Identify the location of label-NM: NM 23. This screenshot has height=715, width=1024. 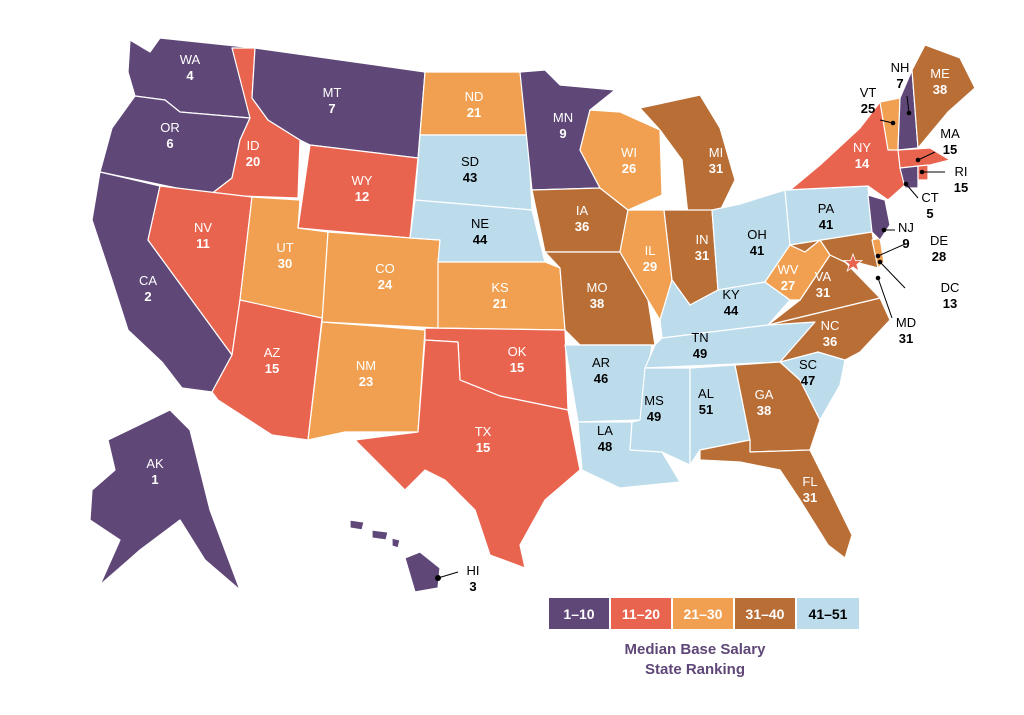
(366, 373).